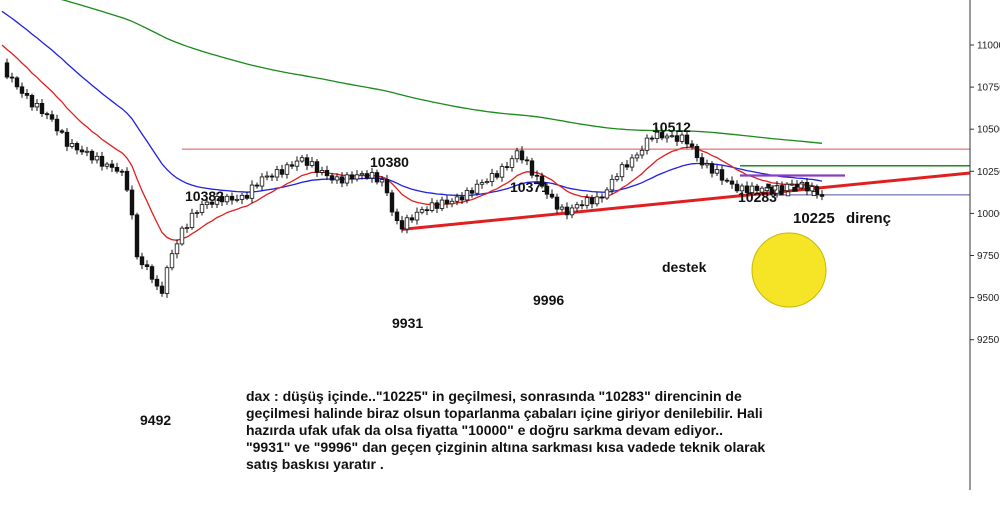  I want to click on ann-destek: destek, so click(684, 267).